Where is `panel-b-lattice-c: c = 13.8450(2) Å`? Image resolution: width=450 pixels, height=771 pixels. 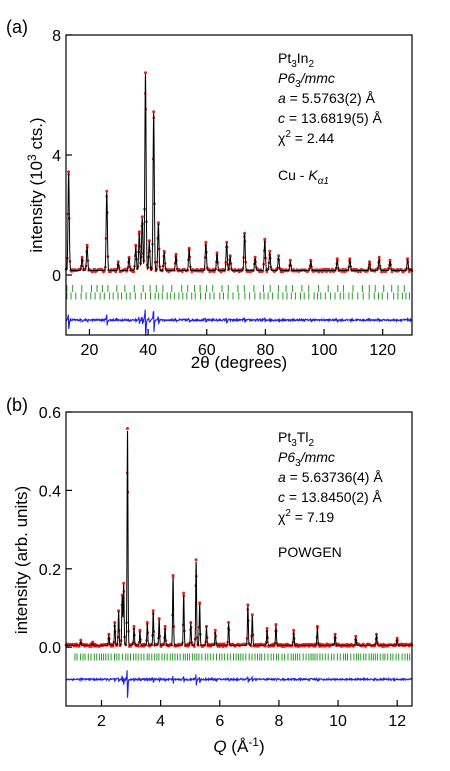
panel-b-lattice-c: c = 13.8450(2) Å is located at coordinates (330, 497).